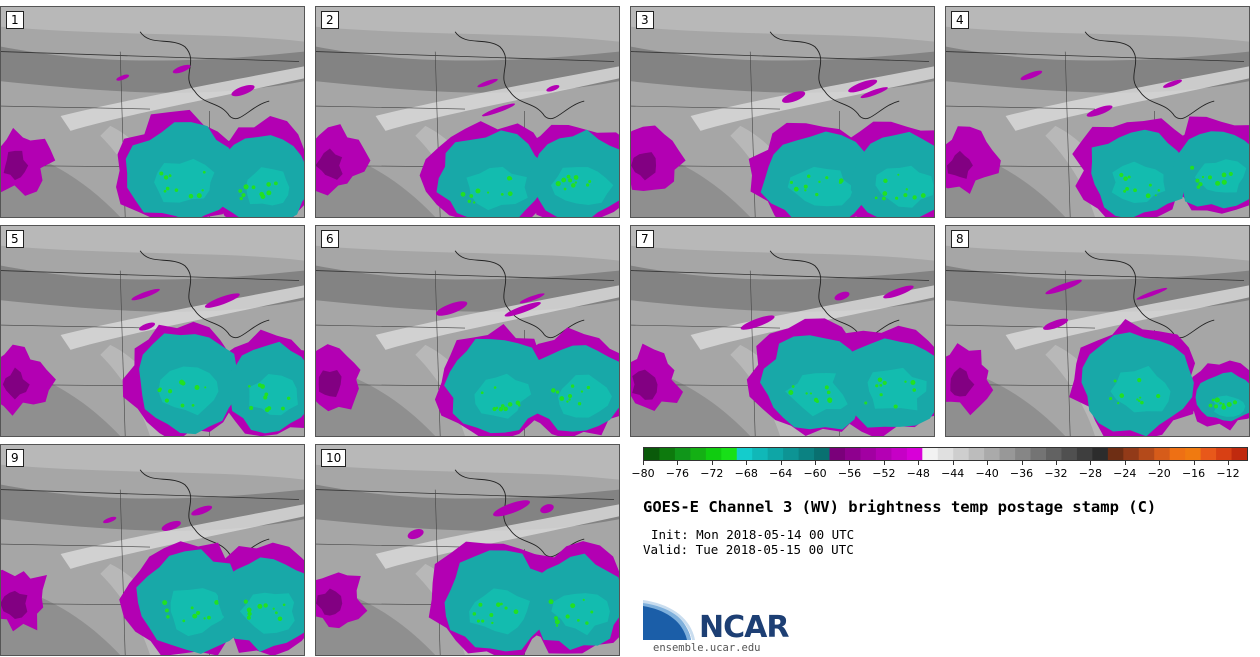  Describe the element at coordinates (884, 473) in the screenshot. I see `colorbar-tick-label: −52` at that location.